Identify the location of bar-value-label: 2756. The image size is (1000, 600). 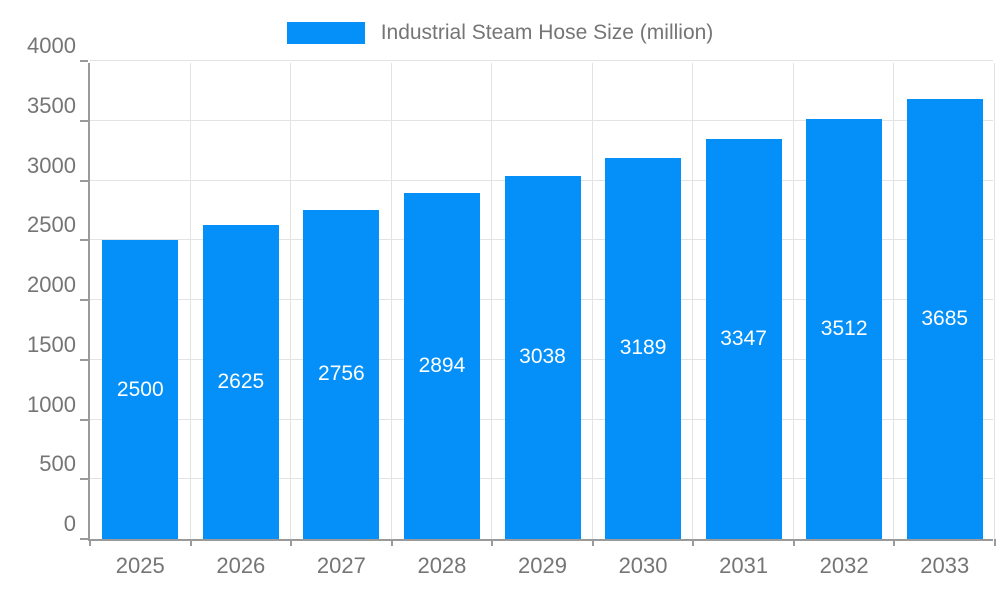
(341, 374).